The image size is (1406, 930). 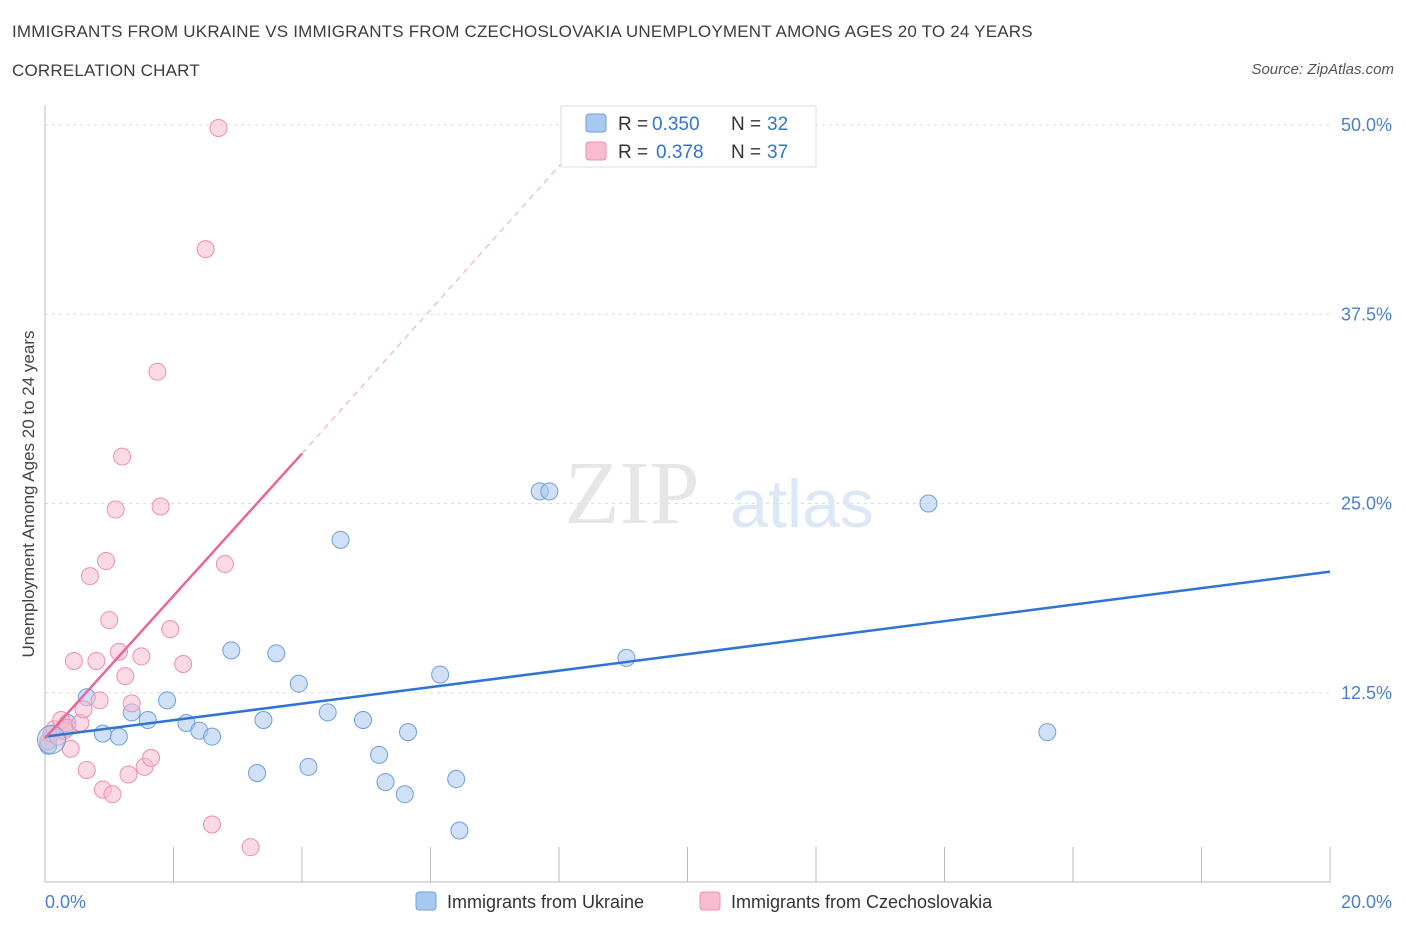 What do you see at coordinates (1366, 693) in the screenshot?
I see `y-tick-label: 12.5%` at bounding box center [1366, 693].